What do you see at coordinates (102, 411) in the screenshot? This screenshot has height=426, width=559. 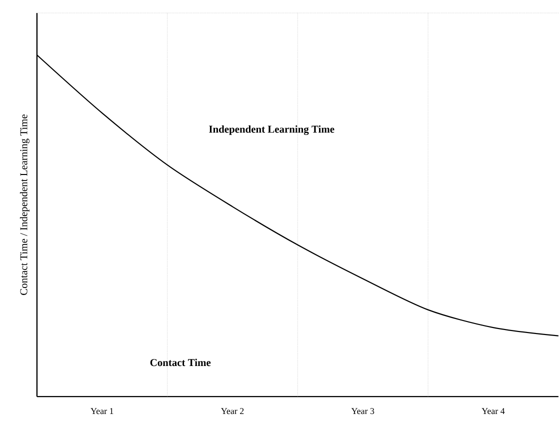 I see `x-tick-label: Year 1` at bounding box center [102, 411].